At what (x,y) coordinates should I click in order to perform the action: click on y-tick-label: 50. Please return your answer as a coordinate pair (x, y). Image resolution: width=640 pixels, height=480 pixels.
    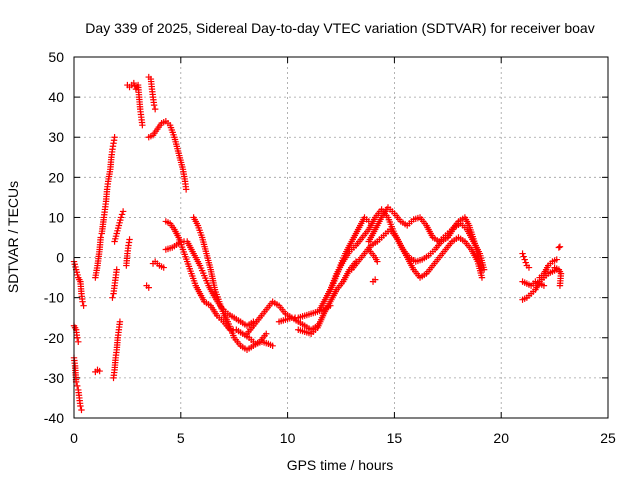
    Looking at the image, I should click on (56, 57).